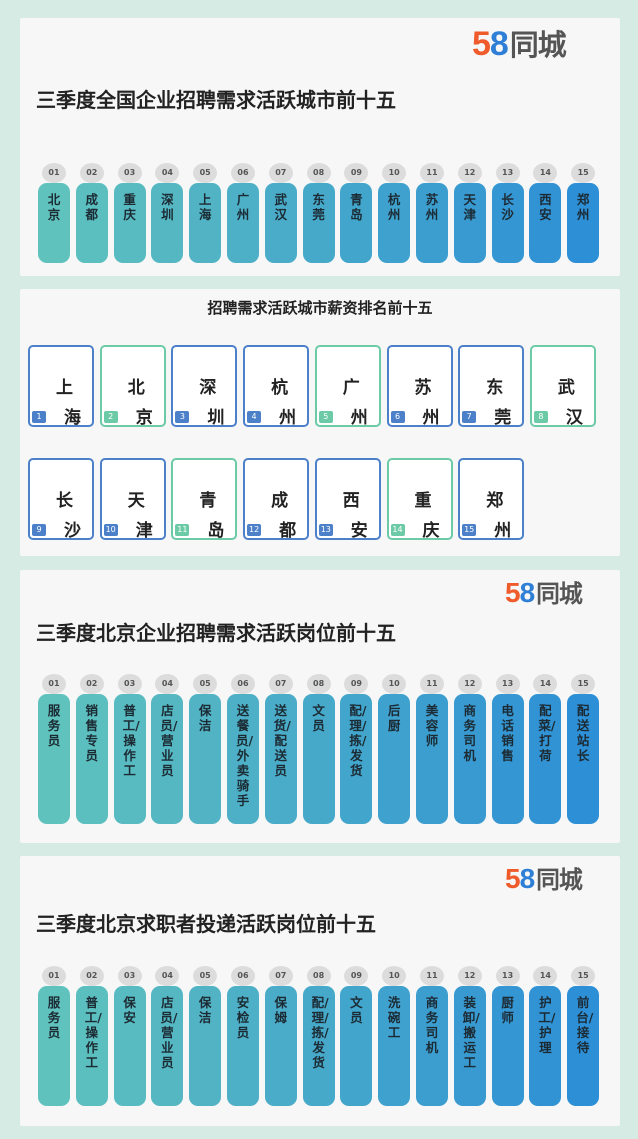 The height and width of the screenshot is (1139, 638). Describe the element at coordinates (129, 1046) in the screenshot. I see `rank-pill: 保安` at that location.